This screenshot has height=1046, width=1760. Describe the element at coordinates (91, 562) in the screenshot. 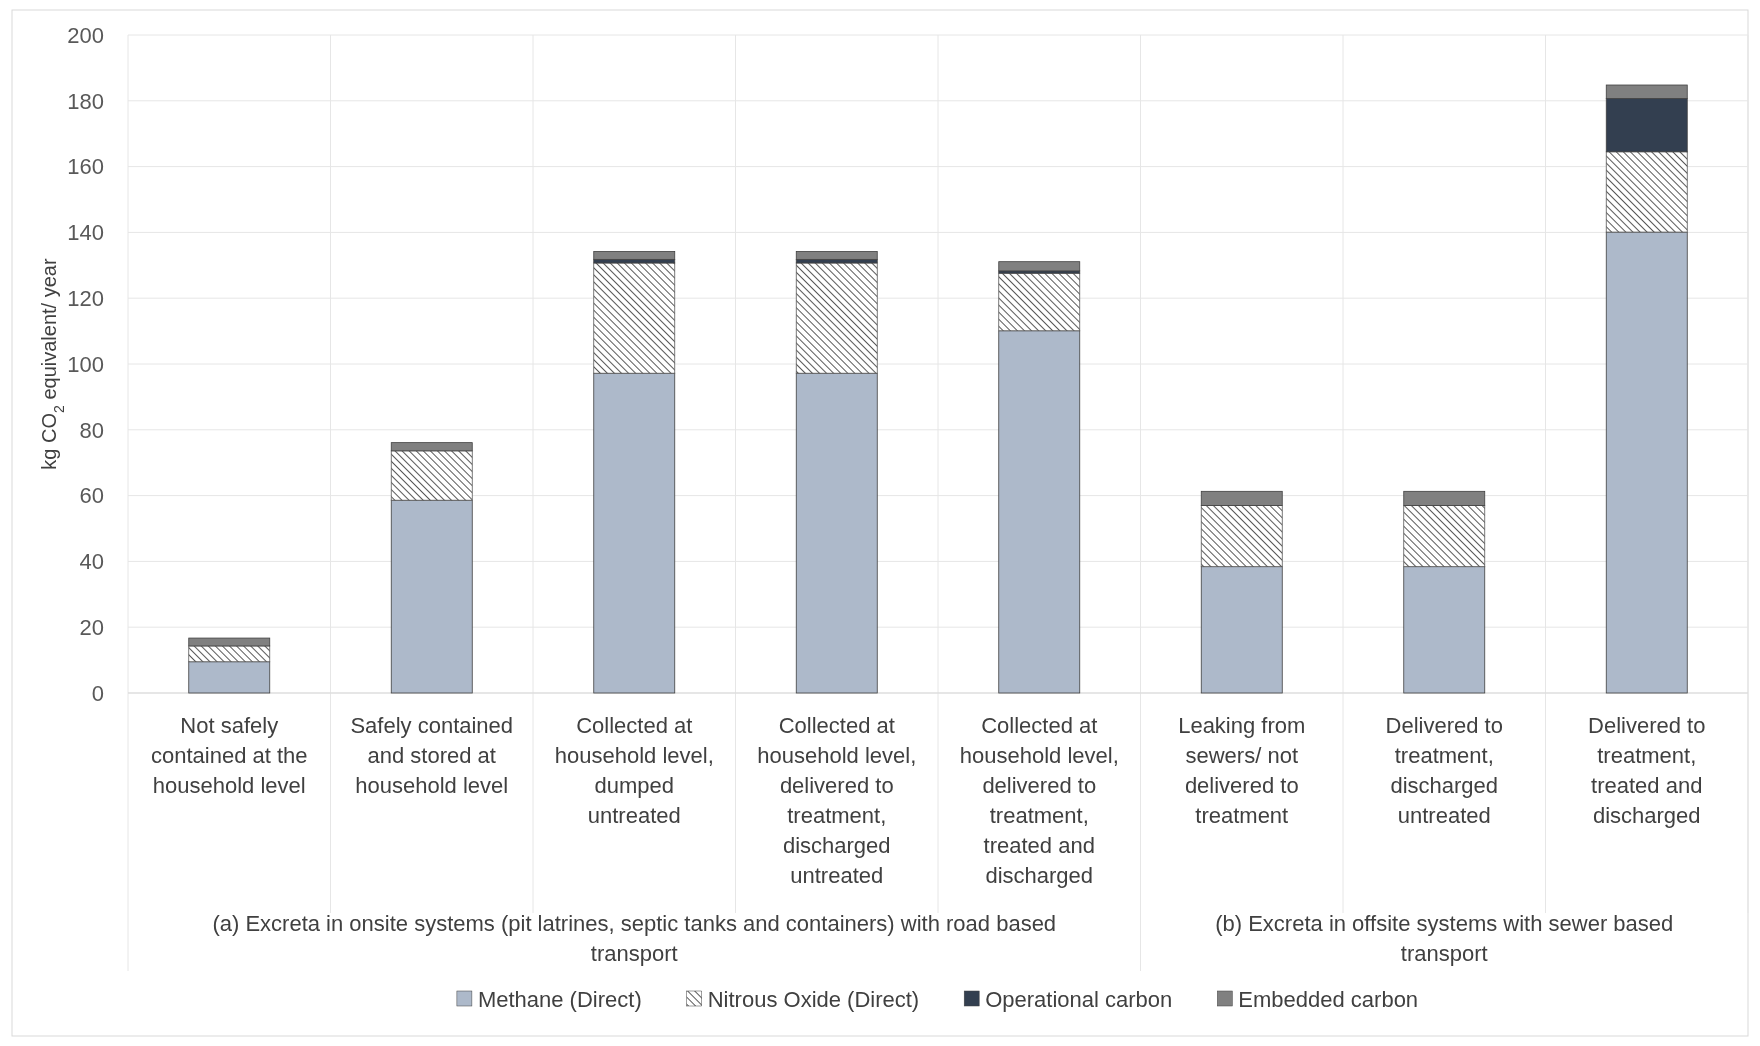

I see `y-tick-label: 40` at that location.